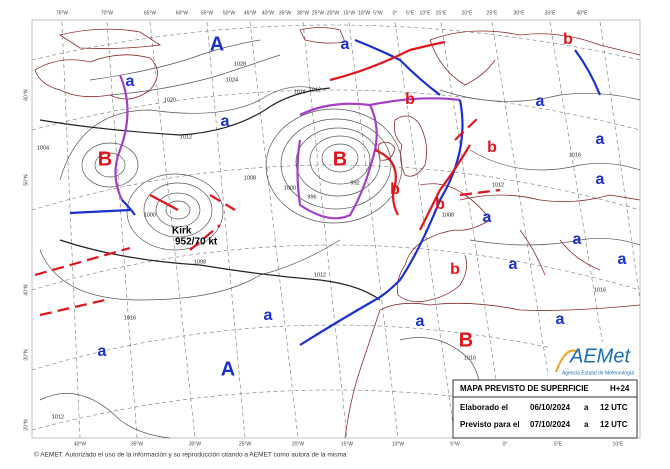  I want to click on meridian-label: 25°E, so click(493, 13).